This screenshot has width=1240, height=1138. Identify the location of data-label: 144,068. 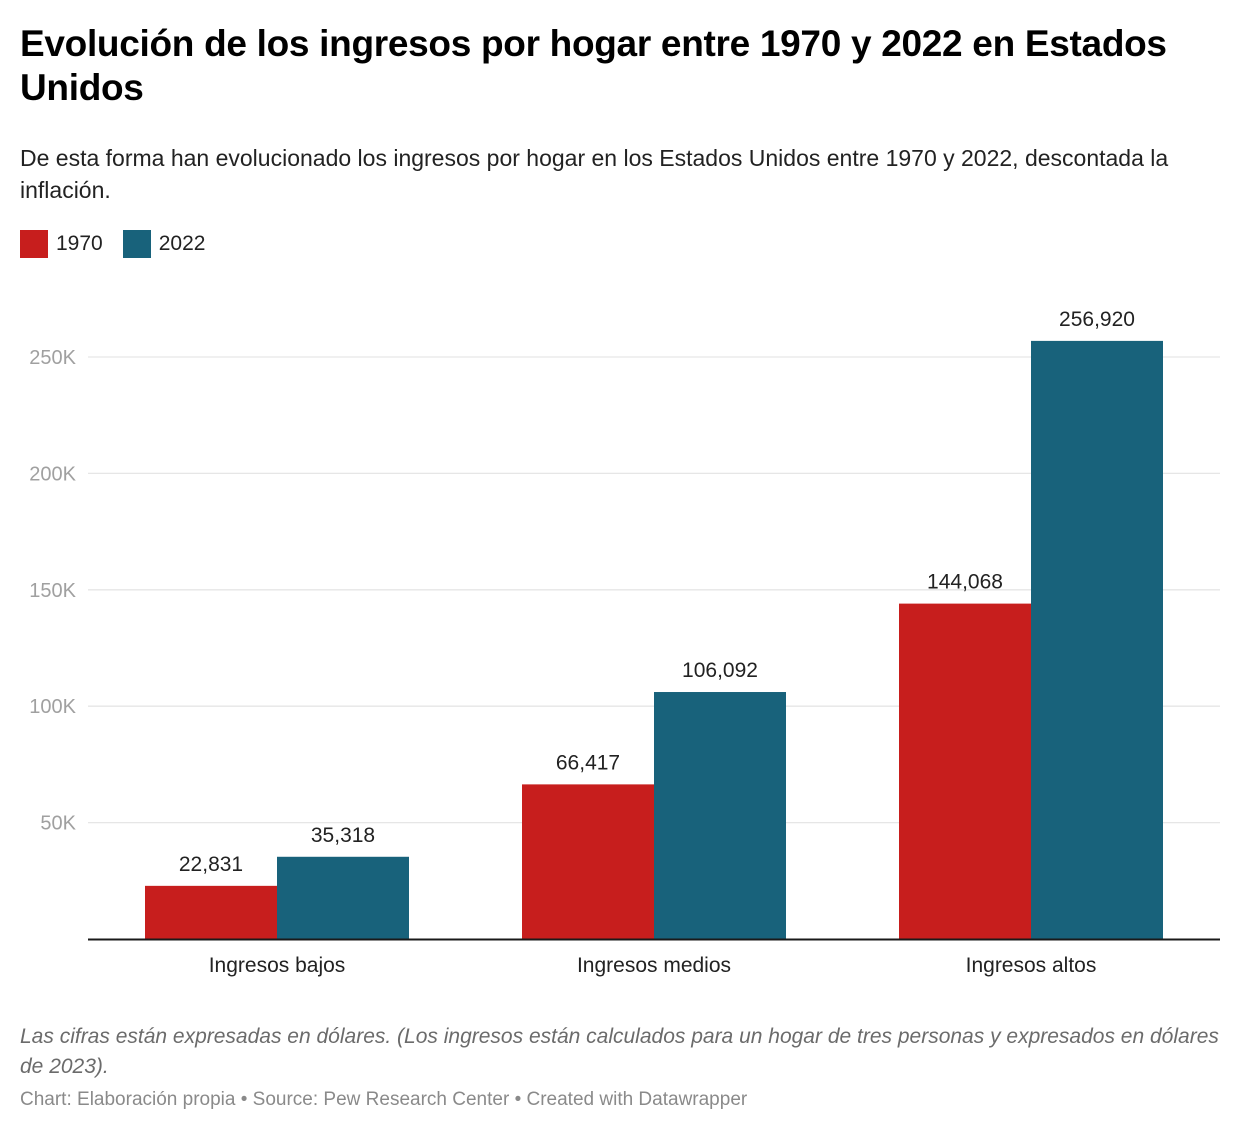
(965, 582).